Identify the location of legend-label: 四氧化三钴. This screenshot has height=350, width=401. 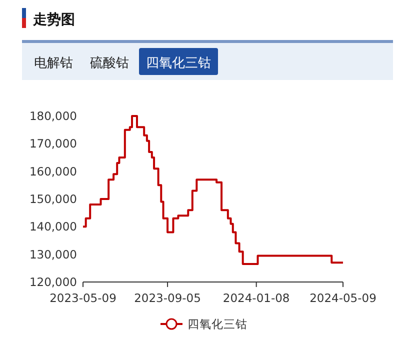
(218, 324).